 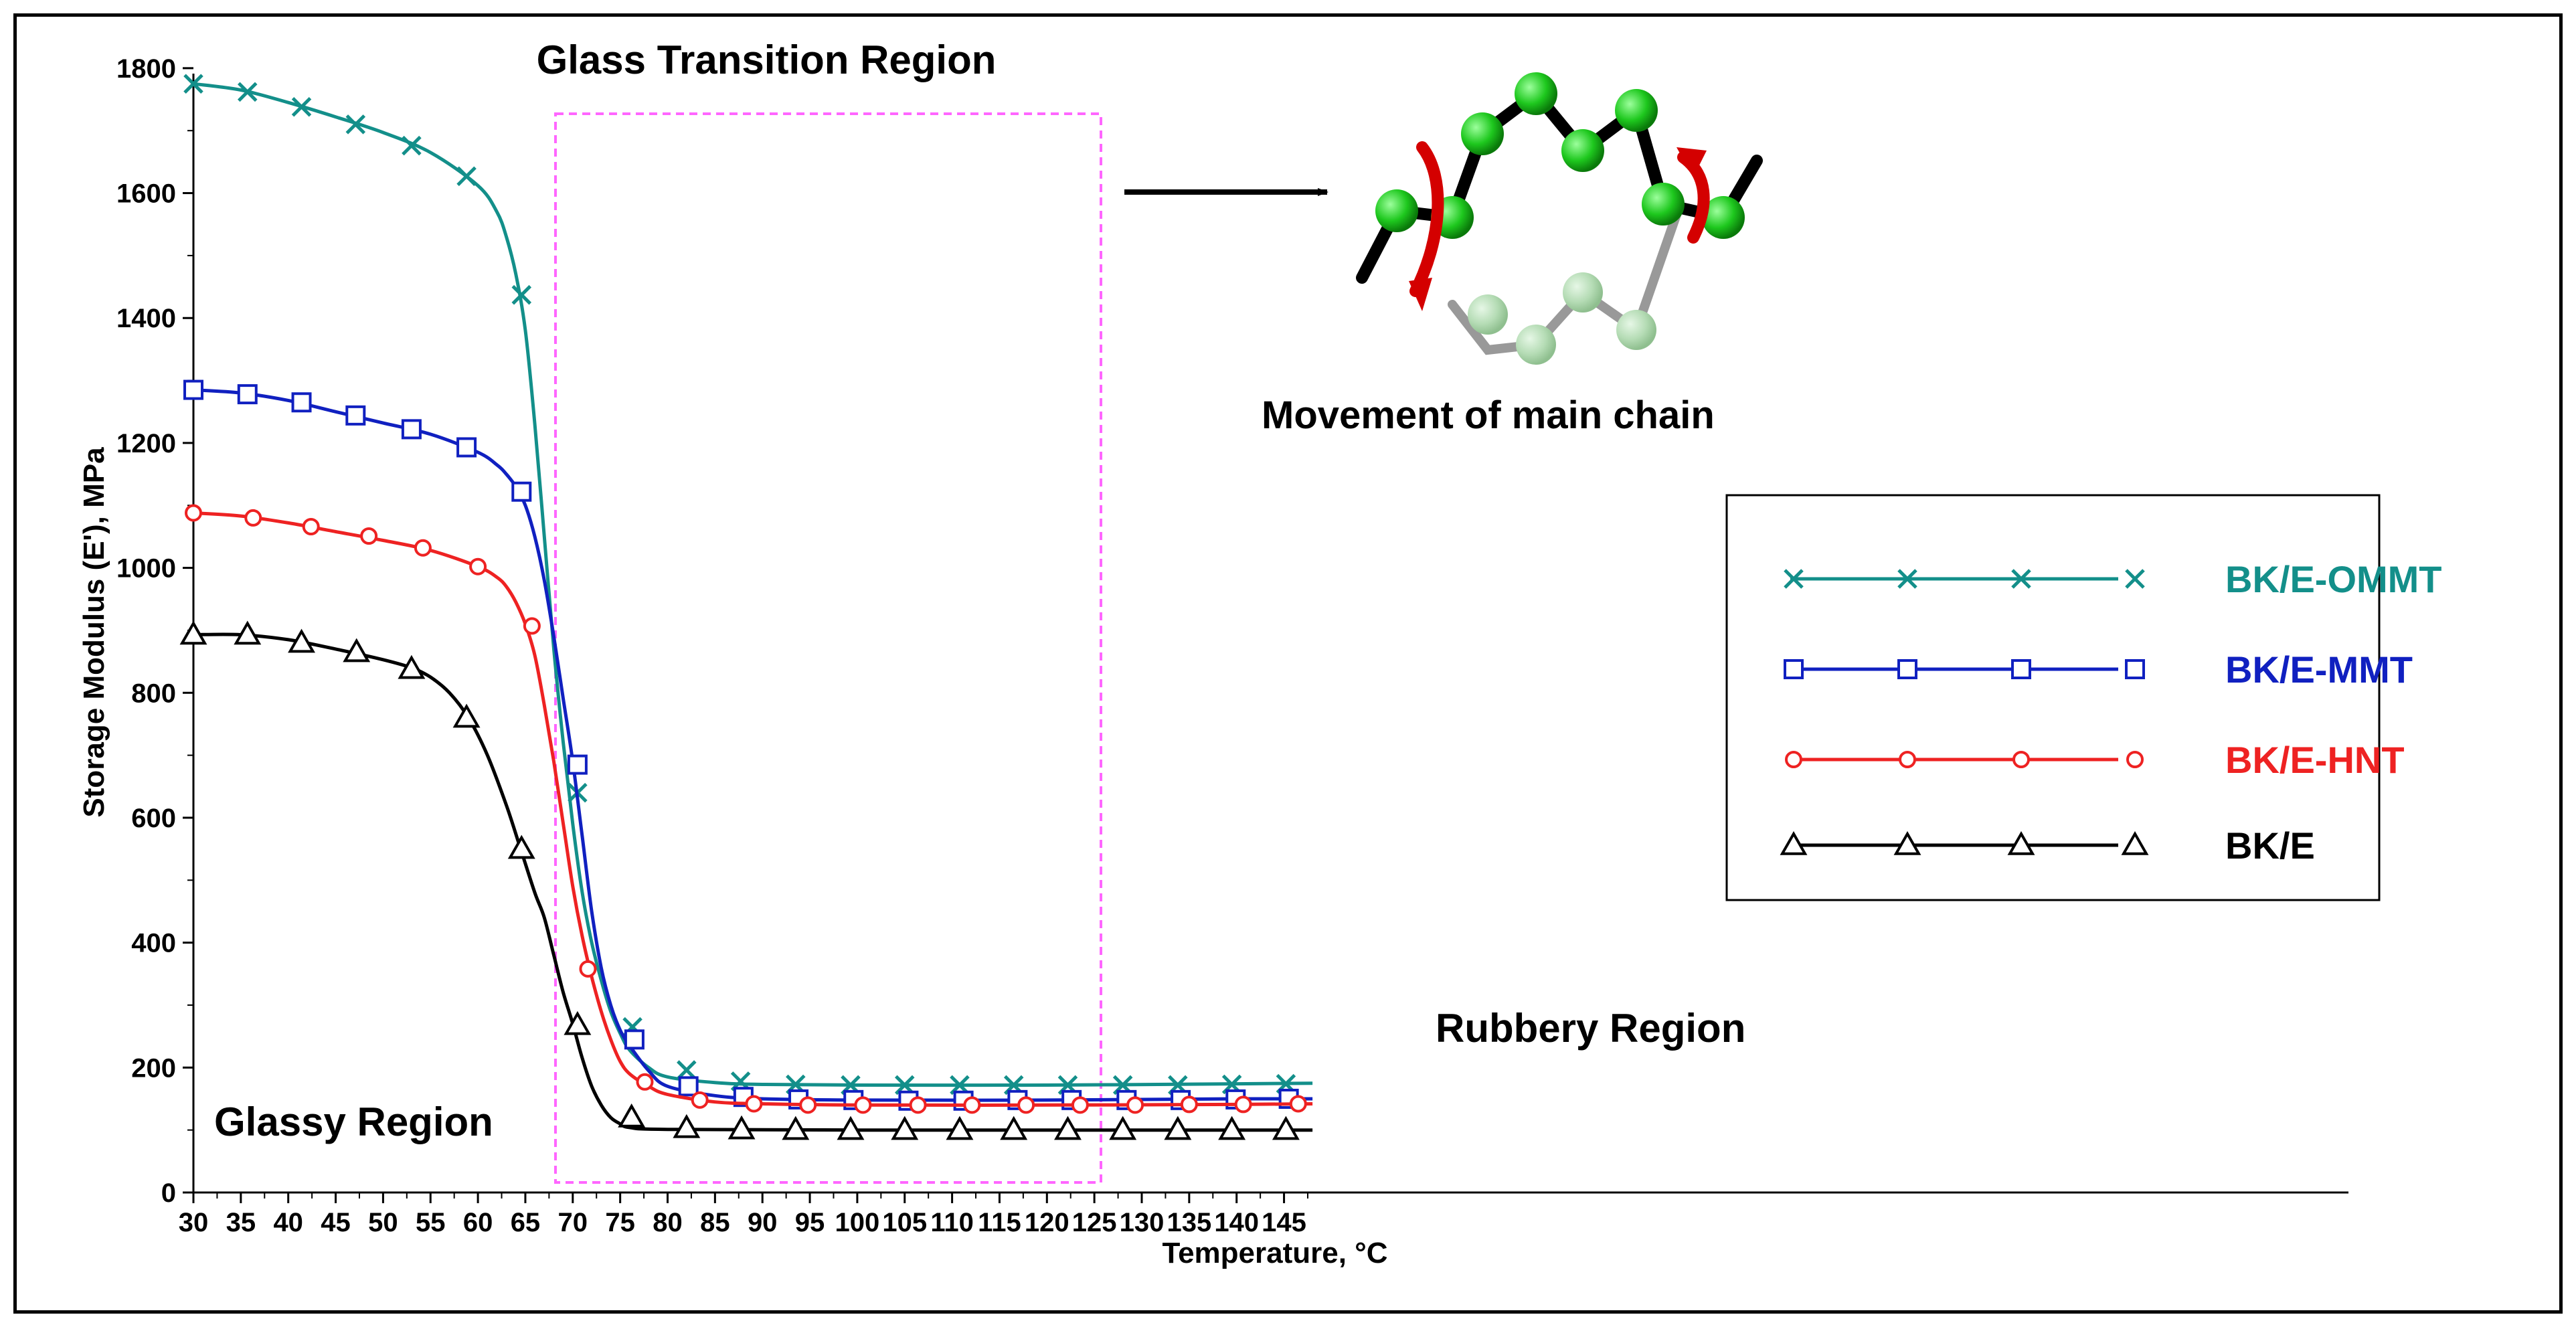 I want to click on x-tick-label: 35, so click(x=241, y=1222).